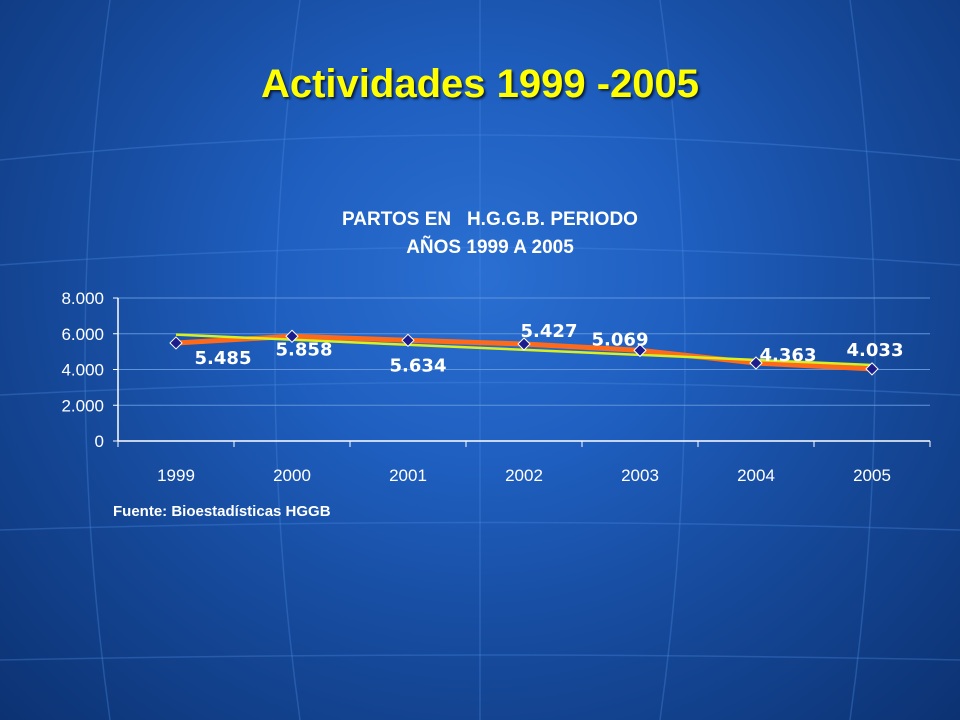 The width and height of the screenshot is (960, 720). What do you see at coordinates (418, 365) in the screenshot?
I see `data-label: 5.634` at bounding box center [418, 365].